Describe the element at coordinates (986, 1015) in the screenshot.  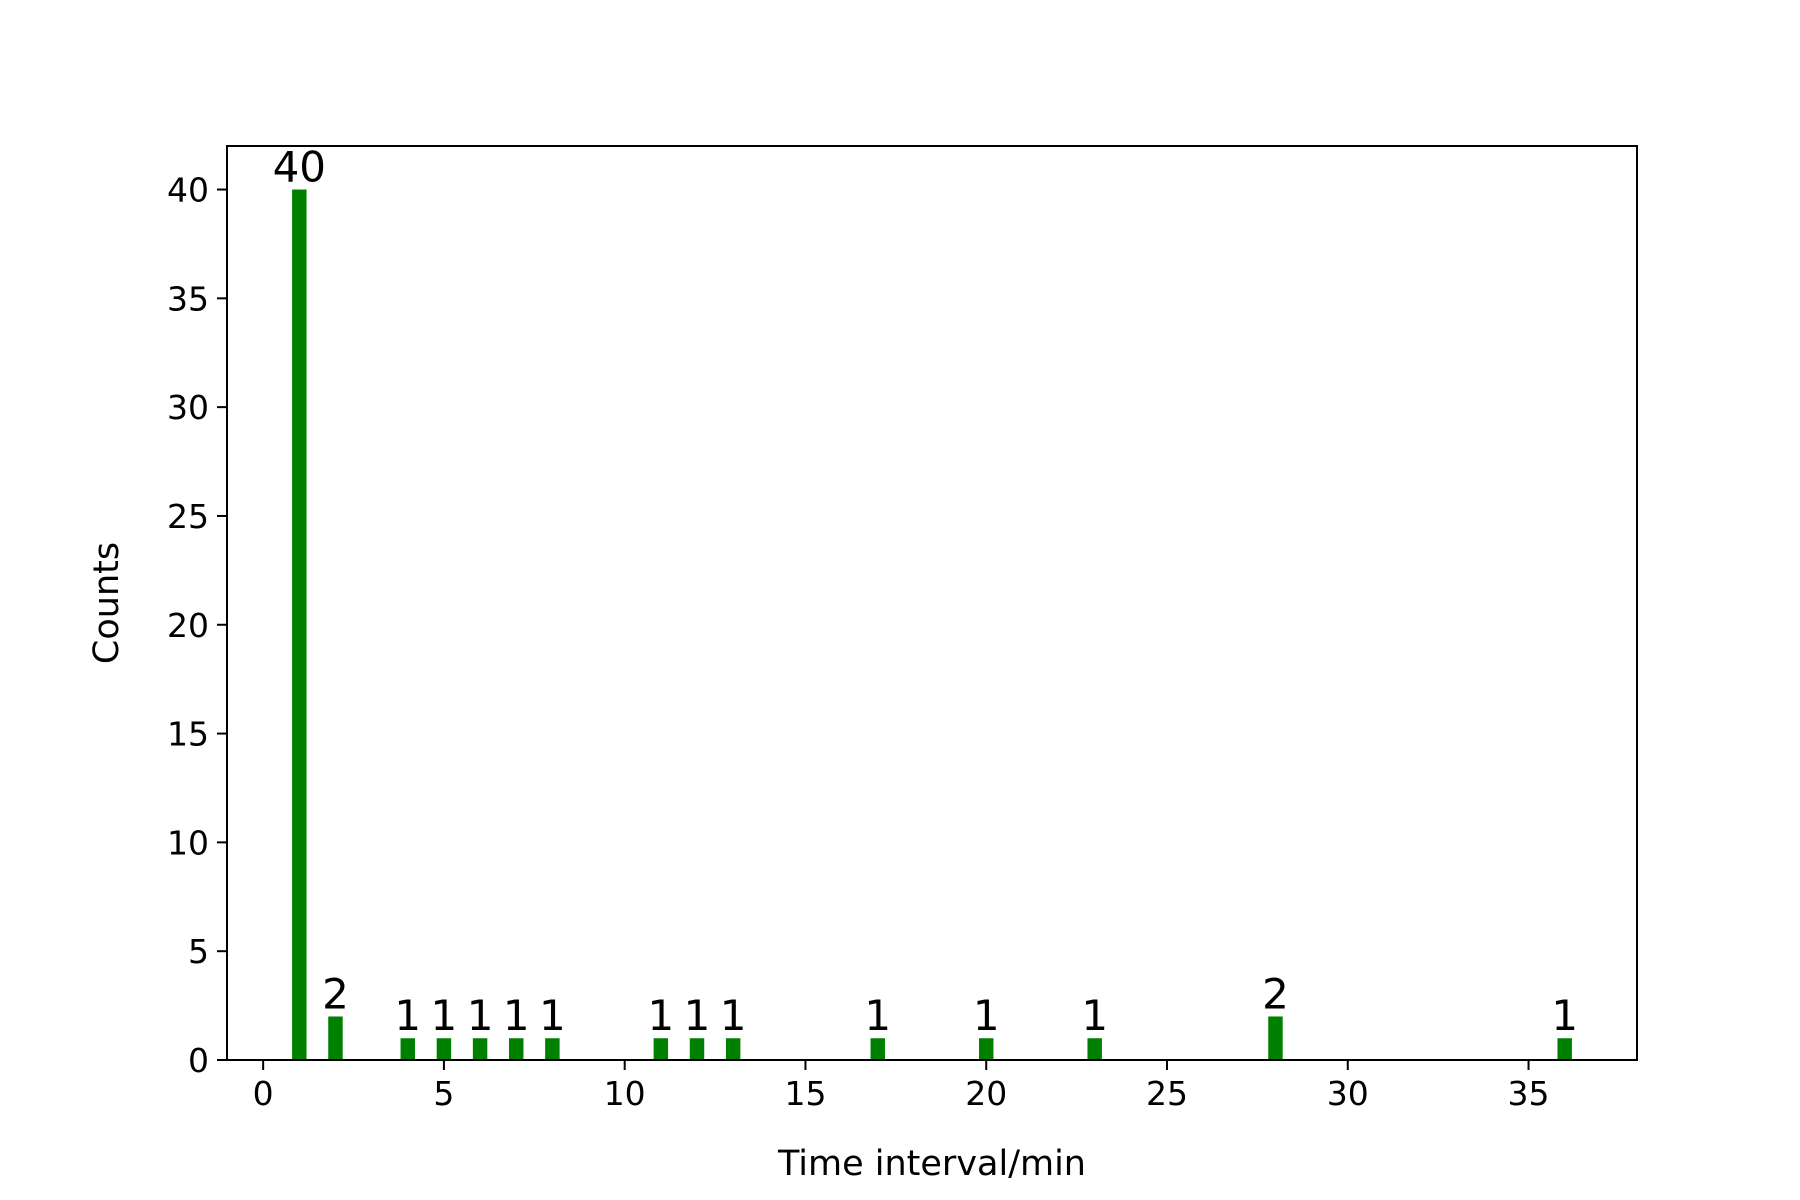
I see `bar-label-20: 1` at that location.